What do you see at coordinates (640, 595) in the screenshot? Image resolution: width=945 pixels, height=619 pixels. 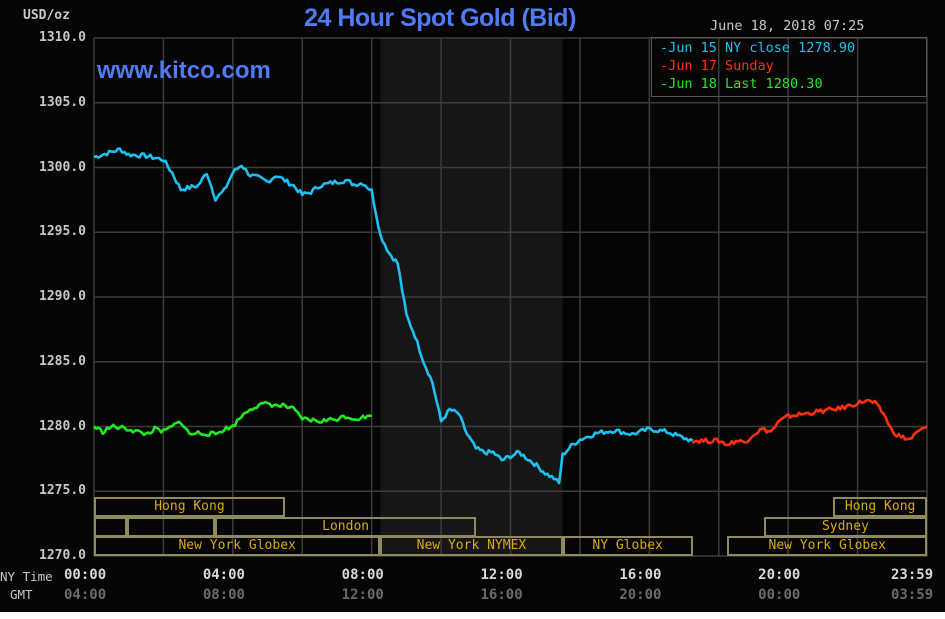 I see `x-tick-gmt: 20:00` at bounding box center [640, 595].